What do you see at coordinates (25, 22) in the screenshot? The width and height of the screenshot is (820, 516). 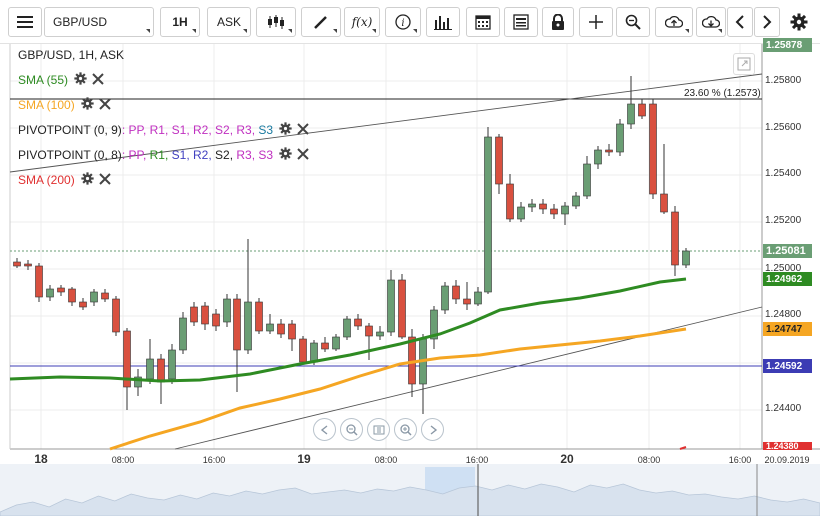 I see `menu-button` at bounding box center [25, 22].